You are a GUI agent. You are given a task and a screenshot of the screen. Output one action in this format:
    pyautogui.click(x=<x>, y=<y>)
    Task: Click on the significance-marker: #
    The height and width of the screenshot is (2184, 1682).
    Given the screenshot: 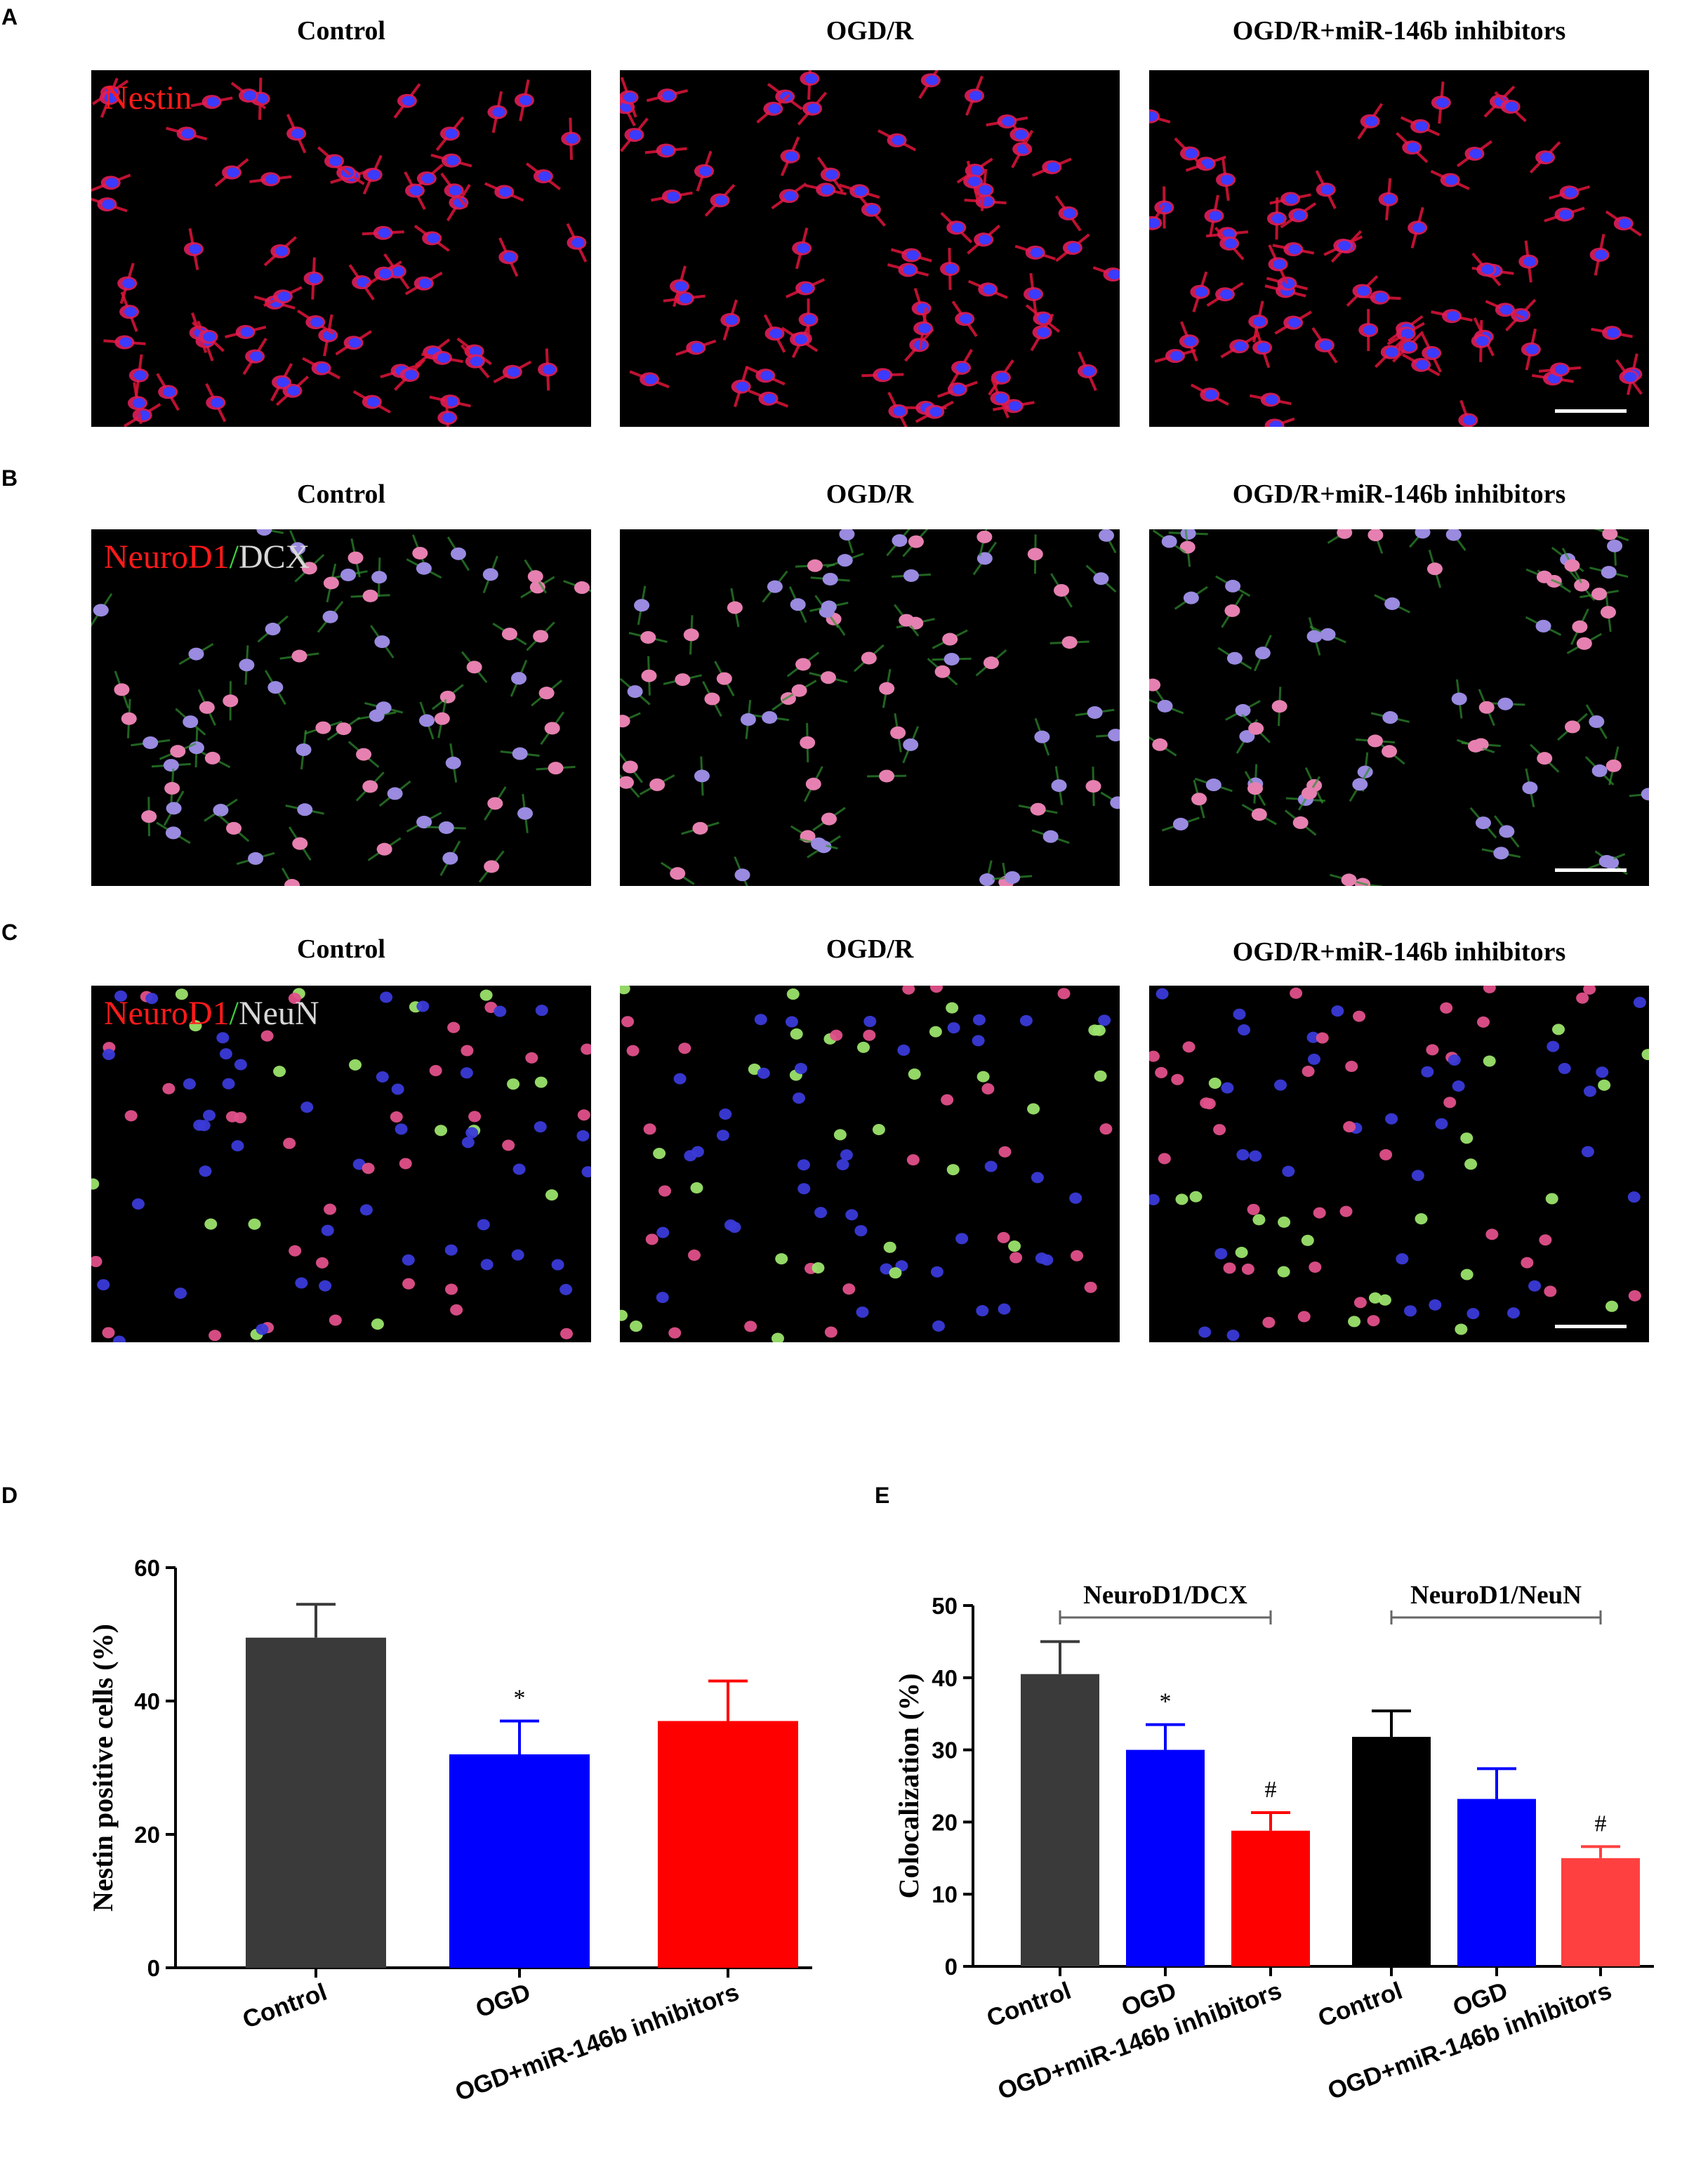 What is the action you would take?
    pyautogui.click(x=1271, y=1790)
    